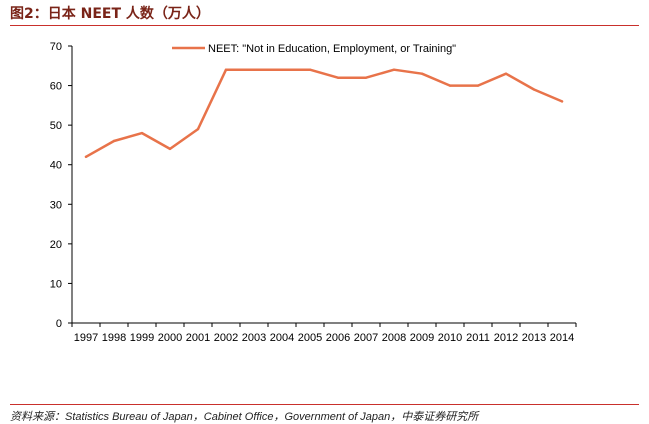 This screenshot has height=424, width=649. I want to click on x-tick-label: 2006, so click(338, 338).